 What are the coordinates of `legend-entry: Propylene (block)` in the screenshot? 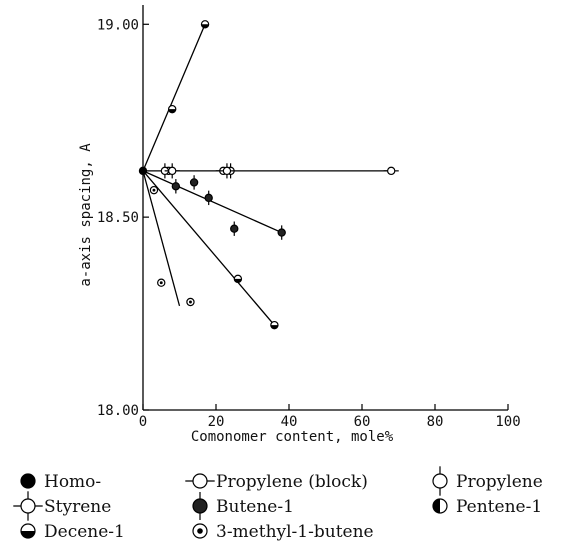 It's located at (276, 482).